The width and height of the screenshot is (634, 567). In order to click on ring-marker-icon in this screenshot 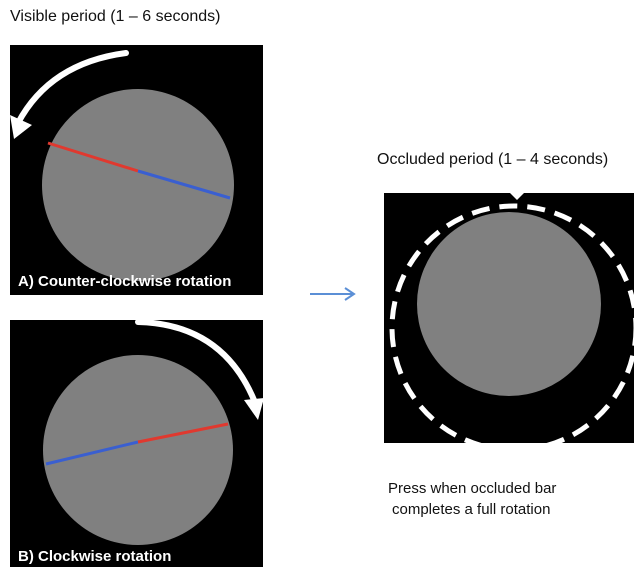, I will do `click(517, 196)`.